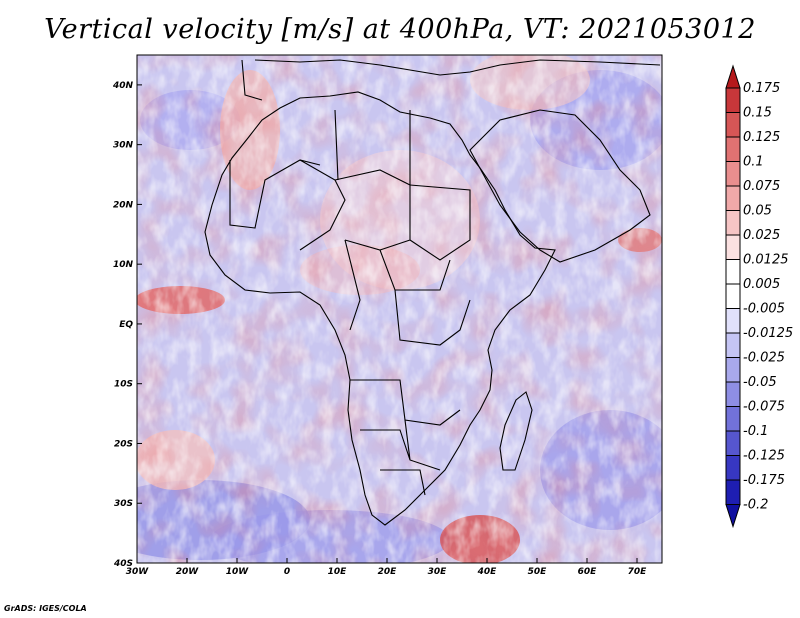 Image resolution: width=800 pixels, height=618 pixels. What do you see at coordinates (761, 137) in the screenshot?
I see `colorbar-label: 0.125` at bounding box center [761, 137].